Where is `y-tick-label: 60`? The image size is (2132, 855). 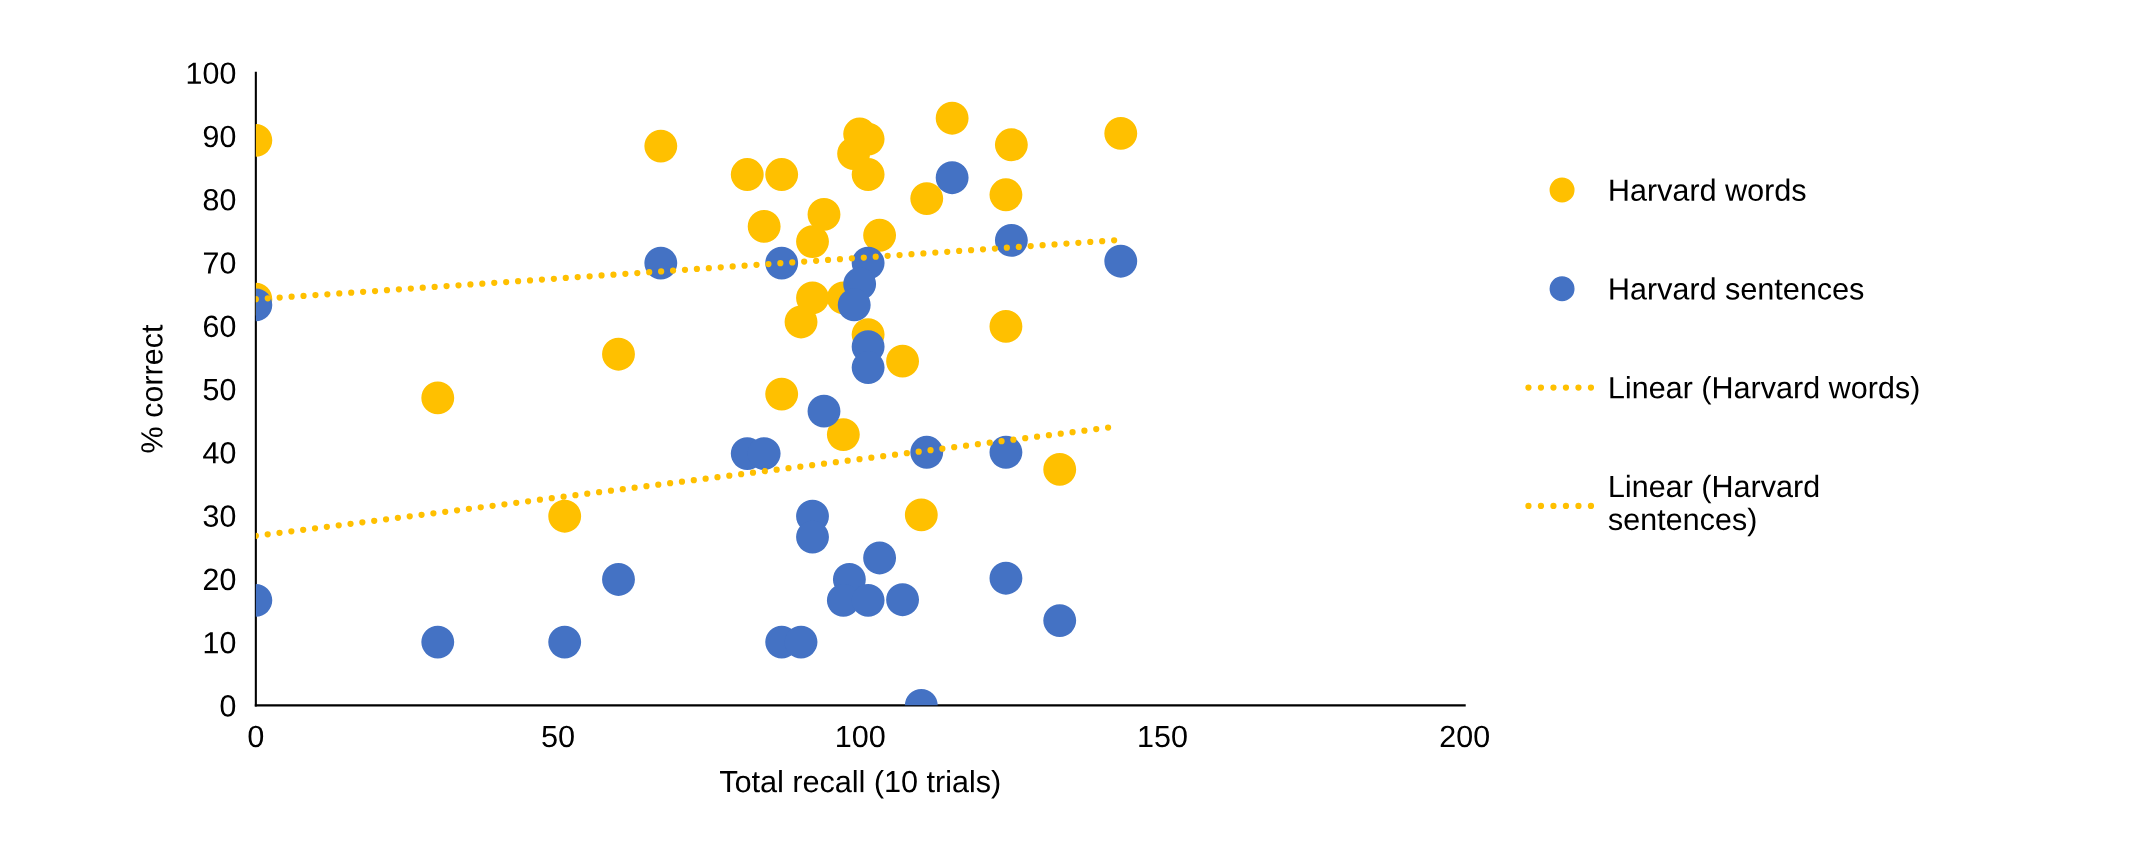
y-tick-label: 60 is located at coordinates (219, 326).